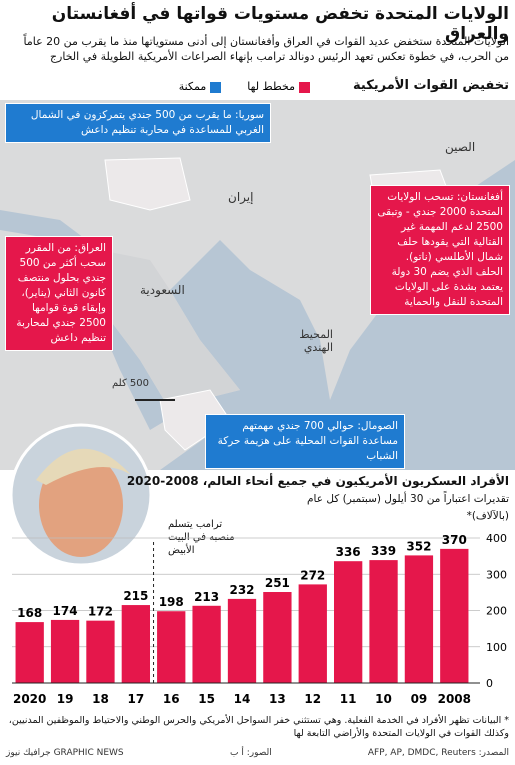  Describe the element at coordinates (206, 597) in the screenshot. I see `value-label: 213` at that location.